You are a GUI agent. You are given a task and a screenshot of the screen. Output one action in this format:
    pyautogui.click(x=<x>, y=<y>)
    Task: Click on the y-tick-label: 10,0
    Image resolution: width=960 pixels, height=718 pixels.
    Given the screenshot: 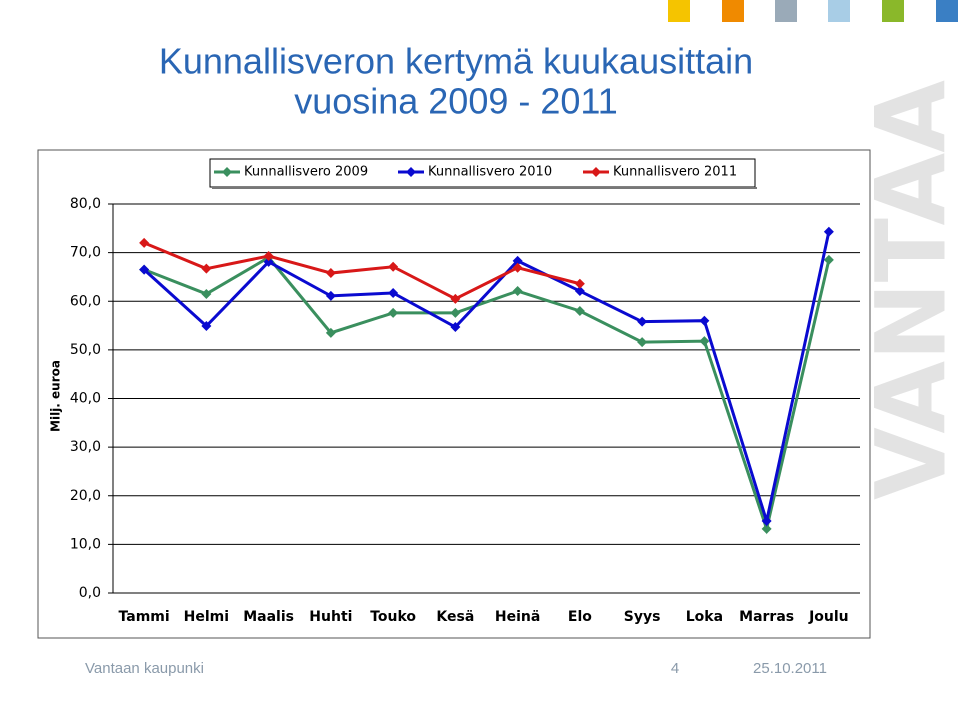 What is the action you would take?
    pyautogui.click(x=85, y=544)
    